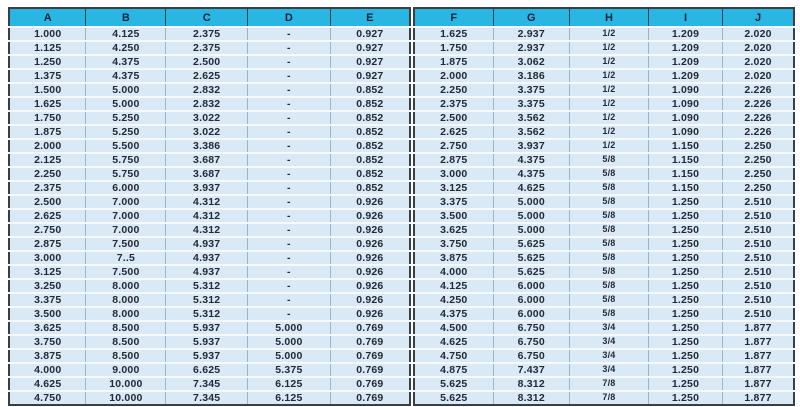 This screenshot has height=407, width=800. Describe the element at coordinates (685, 75) in the screenshot. I see `table-cell-I: 1.209` at that location.